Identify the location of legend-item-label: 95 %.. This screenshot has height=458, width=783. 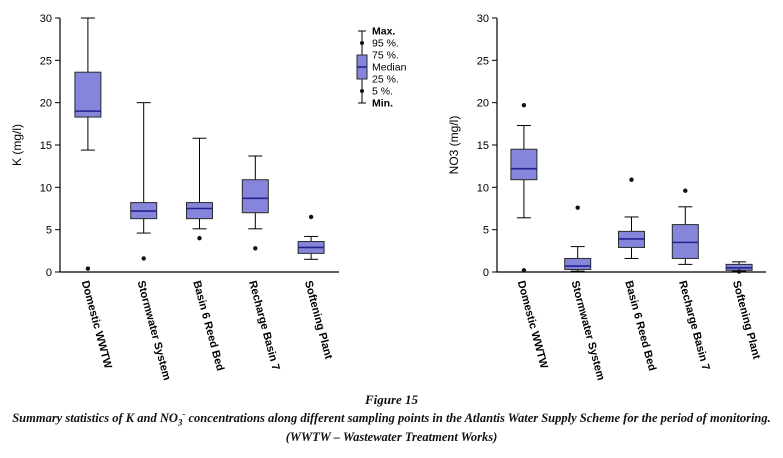
(385, 44).